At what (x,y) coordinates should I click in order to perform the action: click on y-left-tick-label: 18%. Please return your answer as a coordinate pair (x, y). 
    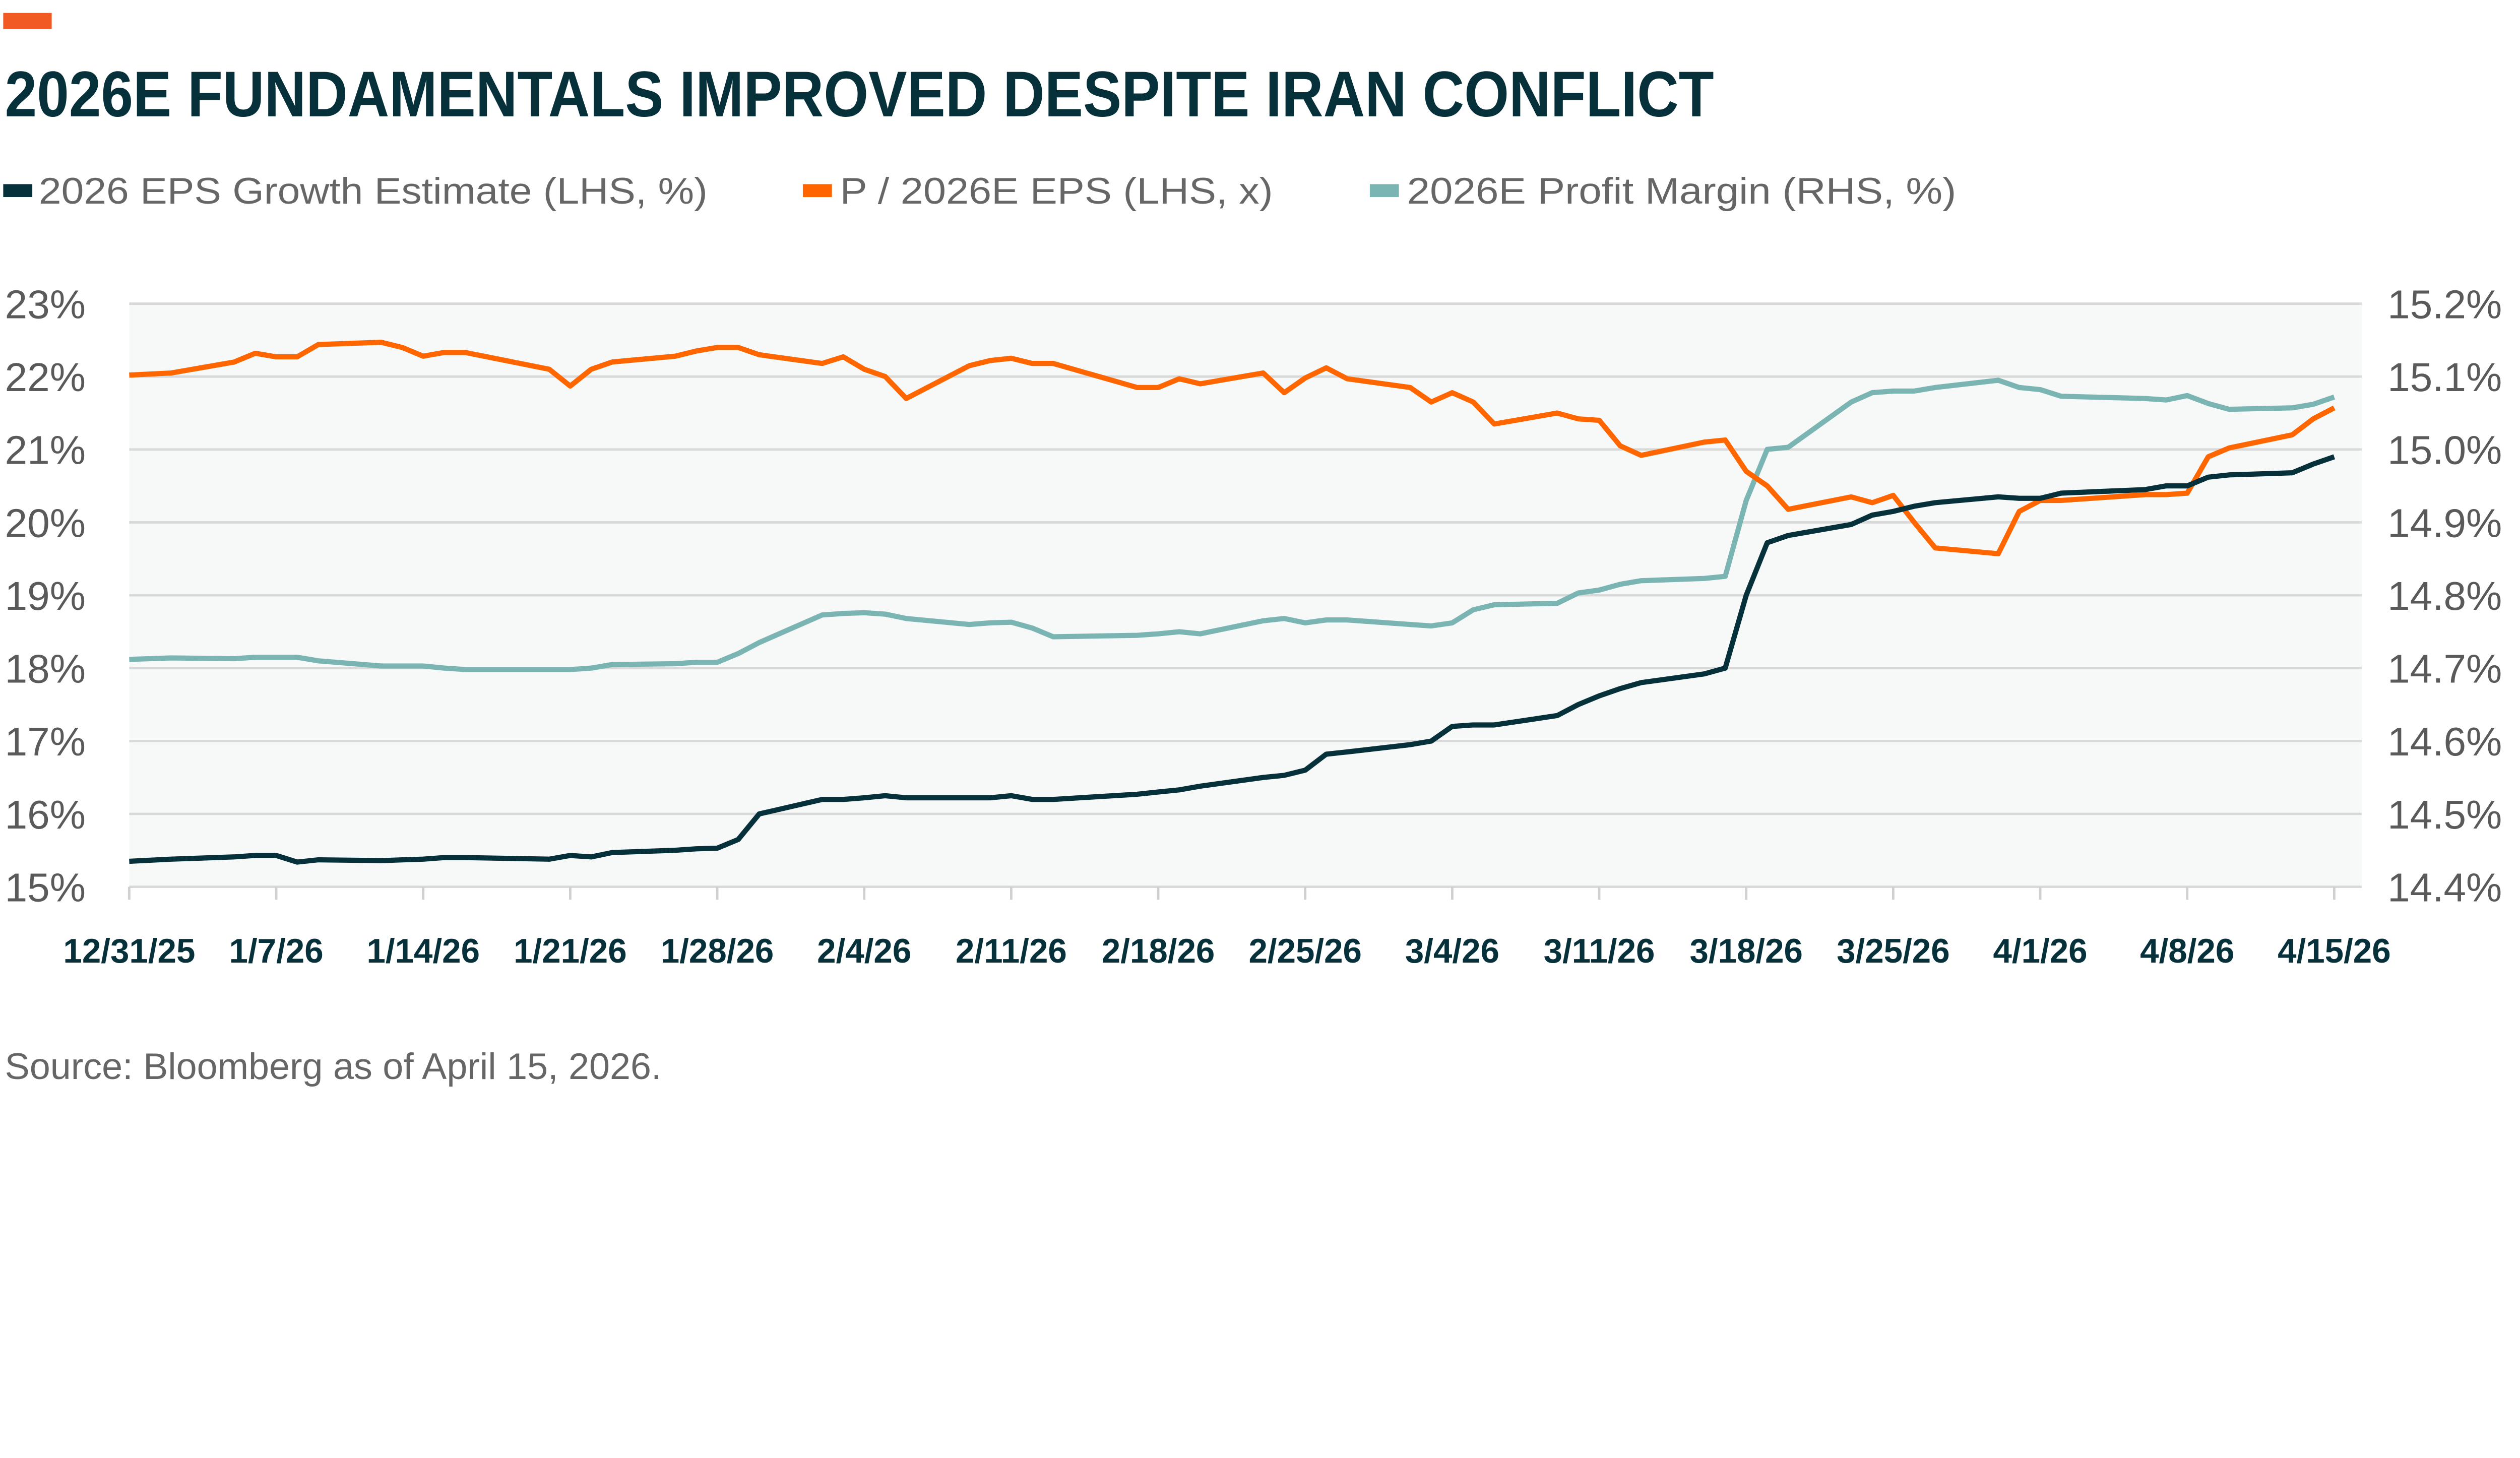
    Looking at the image, I should click on (46, 668).